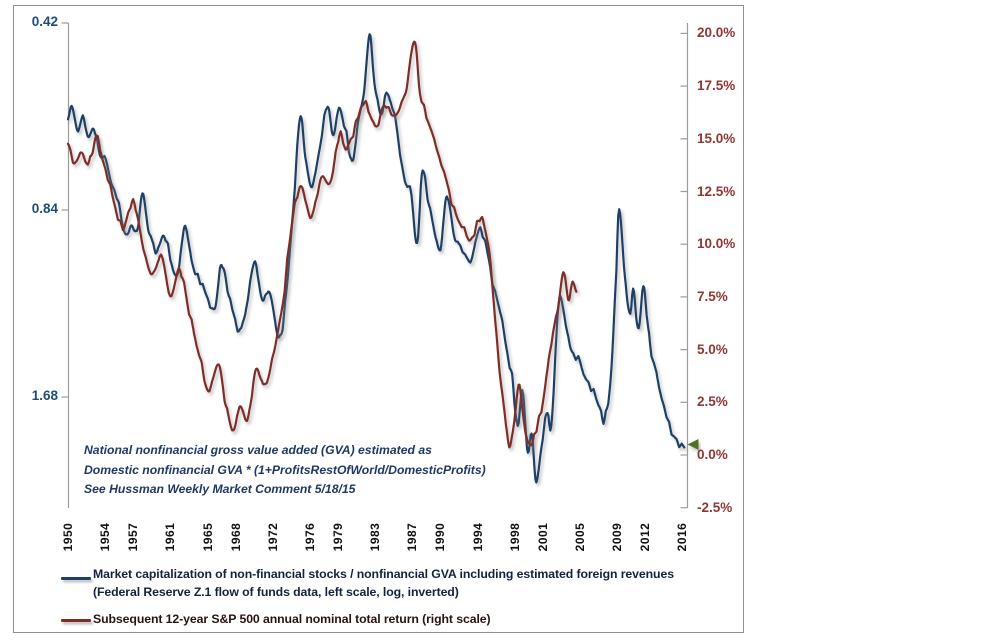  Describe the element at coordinates (68, 537) in the screenshot. I see `x-axis-year-label: 1950` at that location.